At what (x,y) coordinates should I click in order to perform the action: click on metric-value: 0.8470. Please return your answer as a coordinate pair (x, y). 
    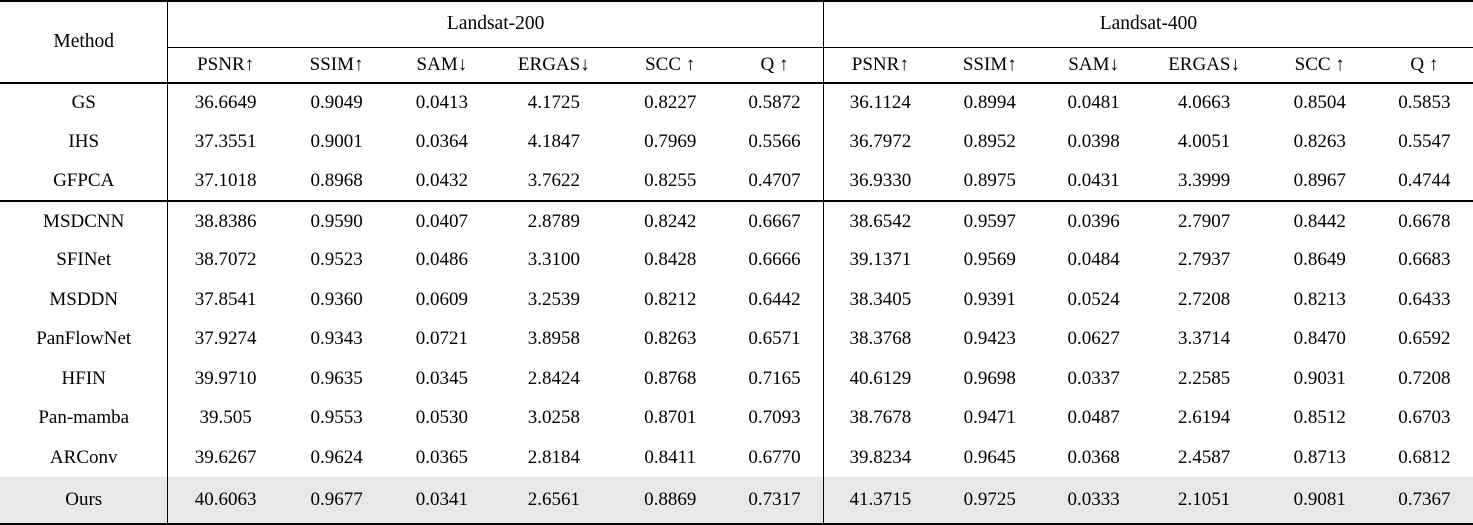
    Looking at the image, I should click on (1319, 339).